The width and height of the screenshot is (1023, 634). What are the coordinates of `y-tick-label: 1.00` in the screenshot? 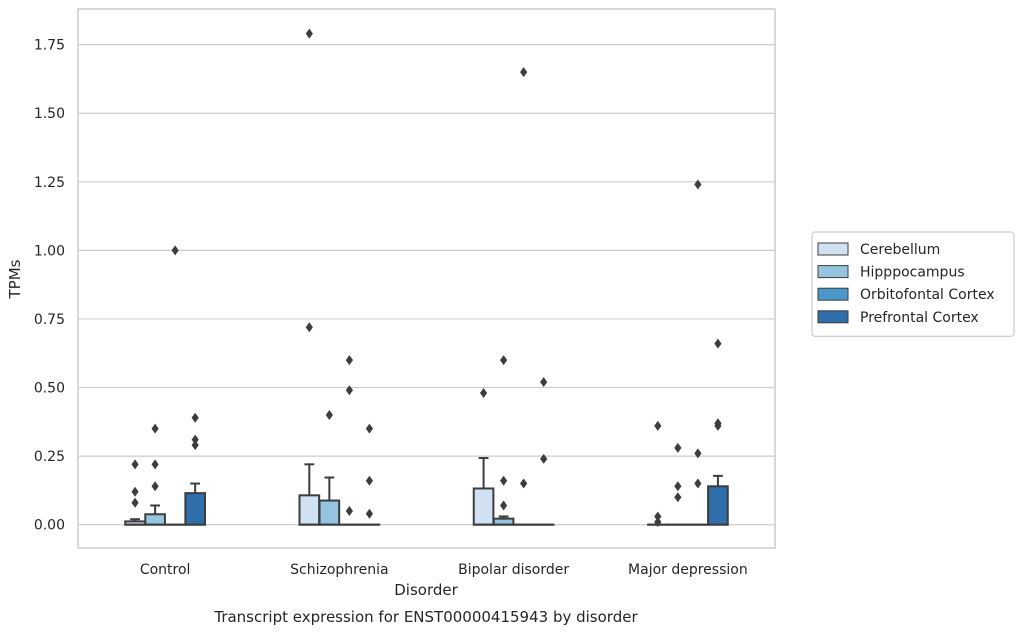 It's located at (49, 251).